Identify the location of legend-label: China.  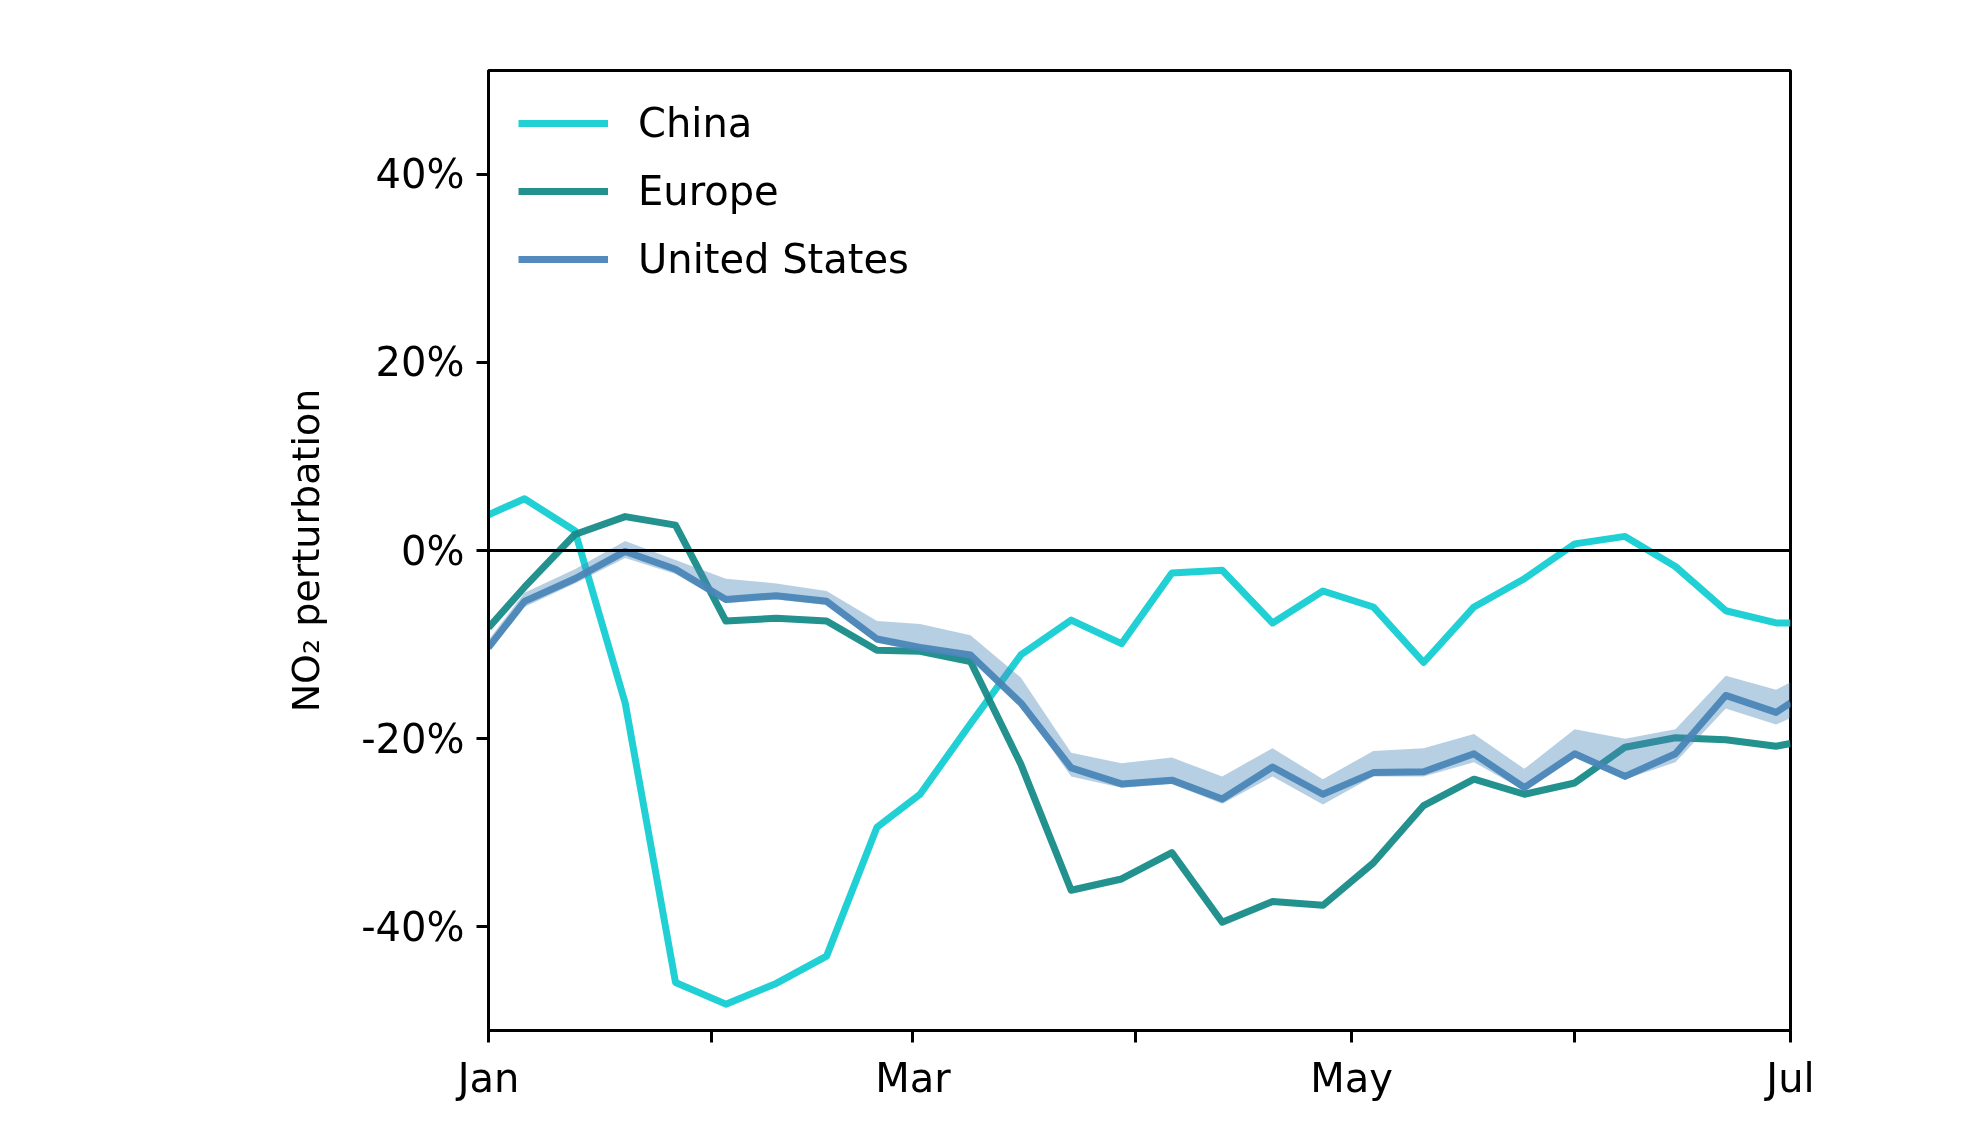
(695, 123).